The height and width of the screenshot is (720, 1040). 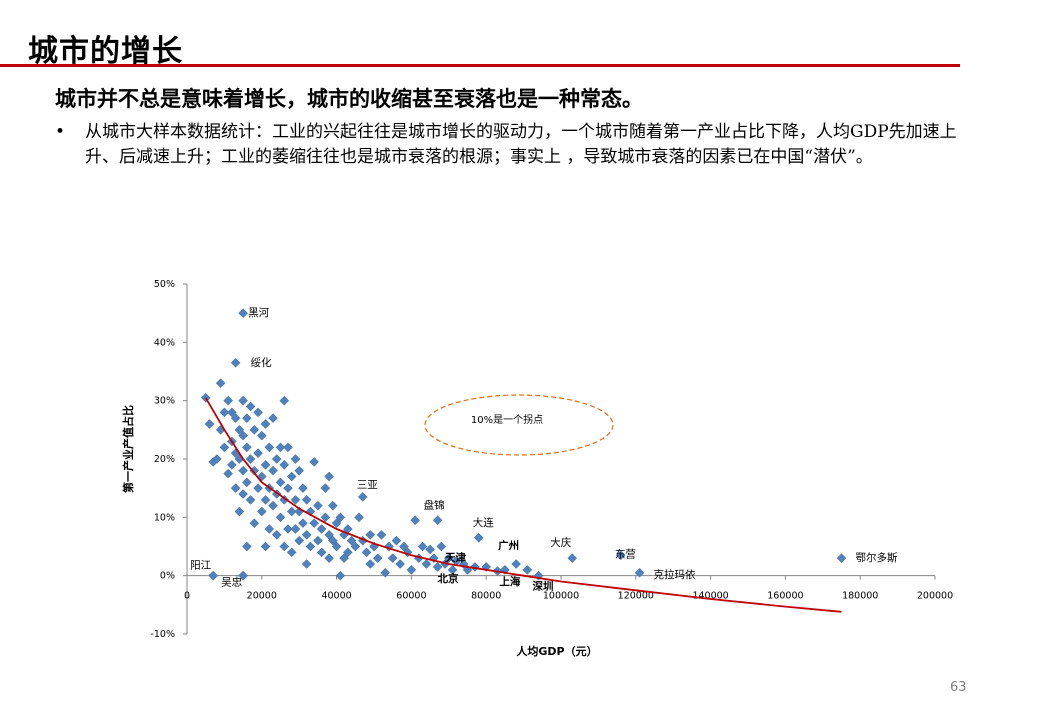 I want to click on point-label: 广州, so click(x=508, y=545).